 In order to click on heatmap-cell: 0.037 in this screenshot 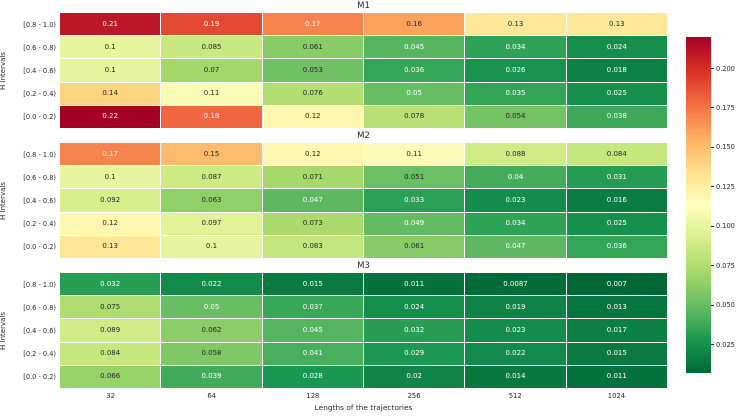, I will do `click(312, 307)`.